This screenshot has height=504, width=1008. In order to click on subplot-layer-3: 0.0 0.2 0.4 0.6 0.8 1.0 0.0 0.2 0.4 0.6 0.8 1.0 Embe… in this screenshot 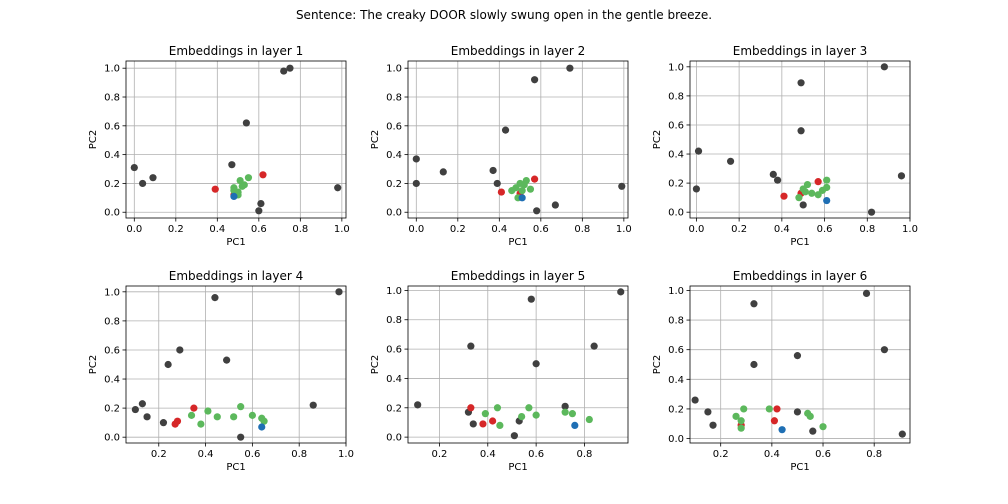, I will do `click(785, 146)`.